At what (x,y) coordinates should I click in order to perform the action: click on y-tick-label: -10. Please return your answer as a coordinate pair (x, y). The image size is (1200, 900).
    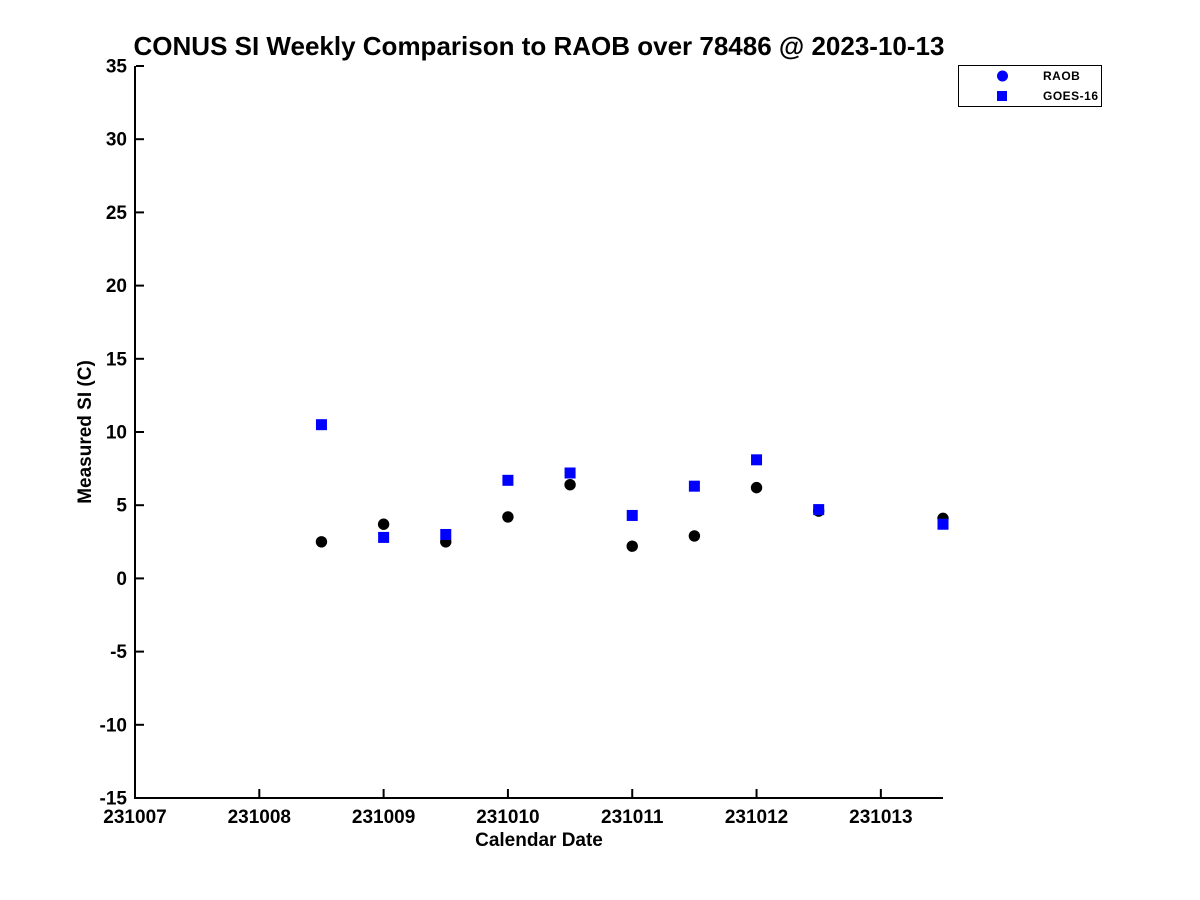
    Looking at the image, I should click on (113, 725).